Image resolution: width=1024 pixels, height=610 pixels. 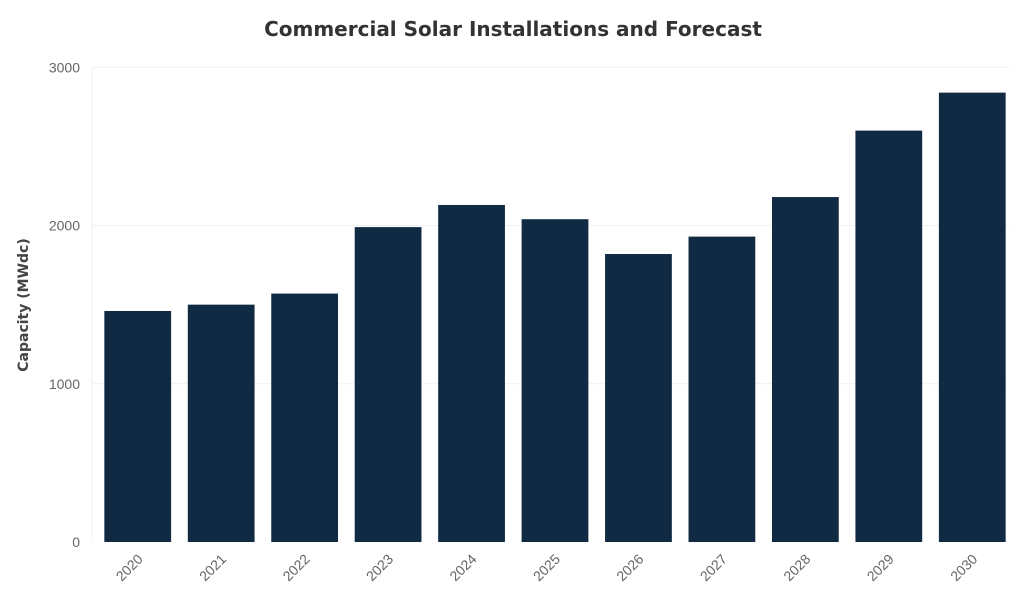 What do you see at coordinates (64, 304) in the screenshot?
I see `y-axis-ticks: 0 1000 2000 3000` at bounding box center [64, 304].